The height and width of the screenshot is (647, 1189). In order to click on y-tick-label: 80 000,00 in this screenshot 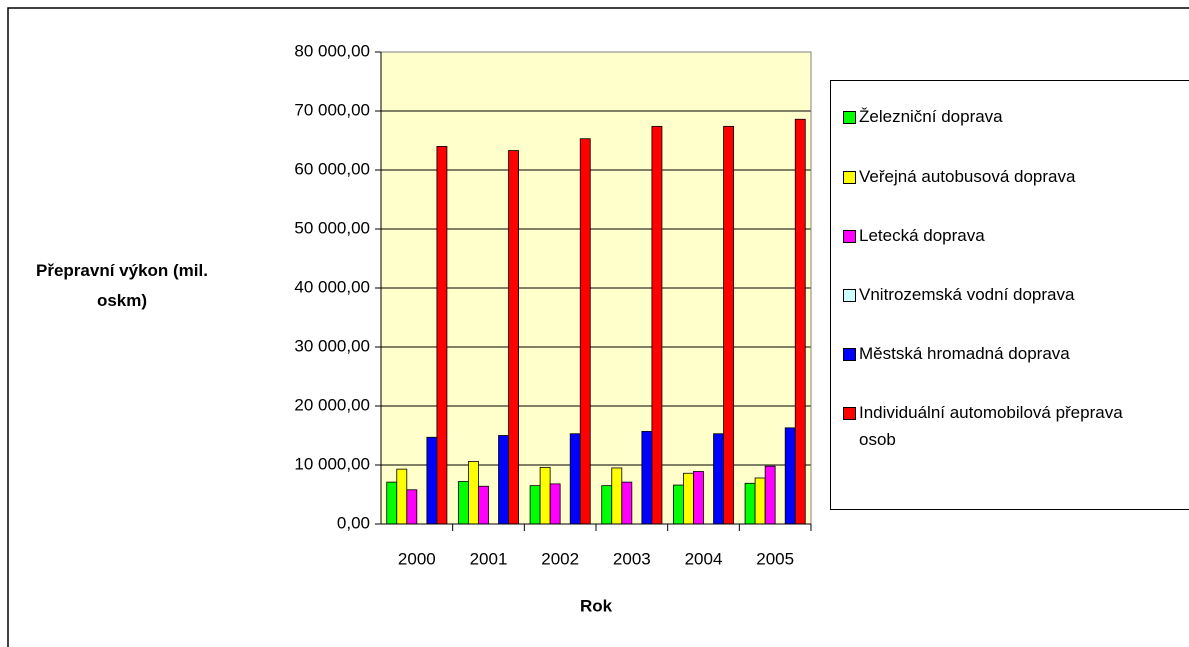, I will do `click(332, 50)`.